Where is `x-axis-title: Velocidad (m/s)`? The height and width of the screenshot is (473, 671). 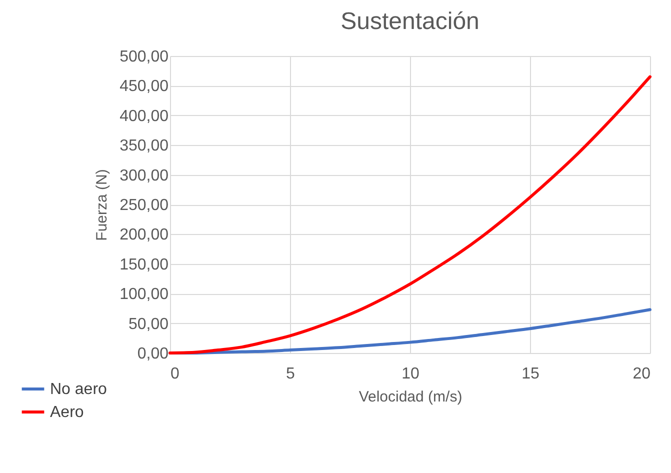 x-axis-title: Velocidad (m/s) is located at coordinates (410, 397).